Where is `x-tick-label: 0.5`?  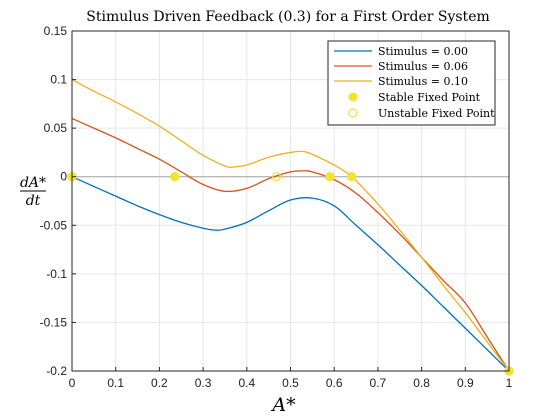 x-tick-label: 0.5 is located at coordinates (290, 383).